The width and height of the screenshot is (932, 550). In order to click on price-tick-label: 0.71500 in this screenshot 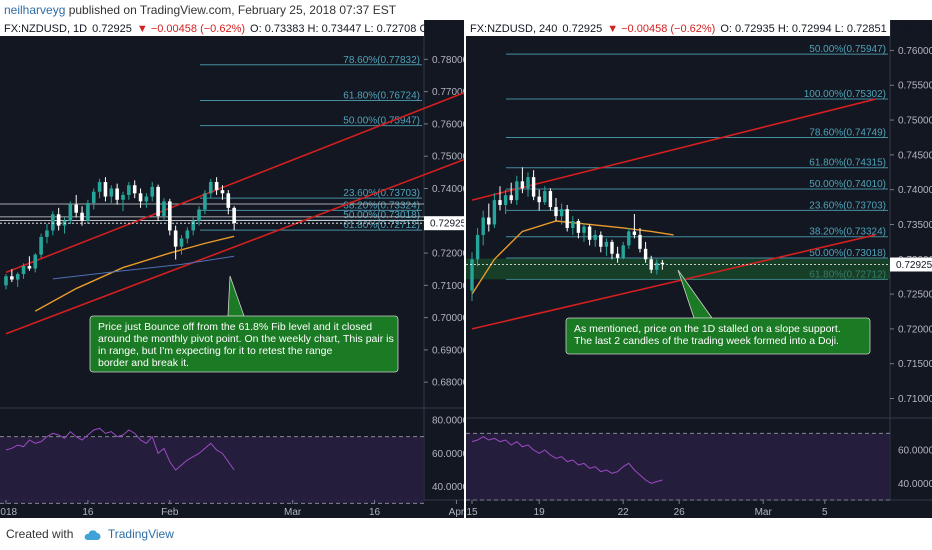, I will do `click(915, 364)`.